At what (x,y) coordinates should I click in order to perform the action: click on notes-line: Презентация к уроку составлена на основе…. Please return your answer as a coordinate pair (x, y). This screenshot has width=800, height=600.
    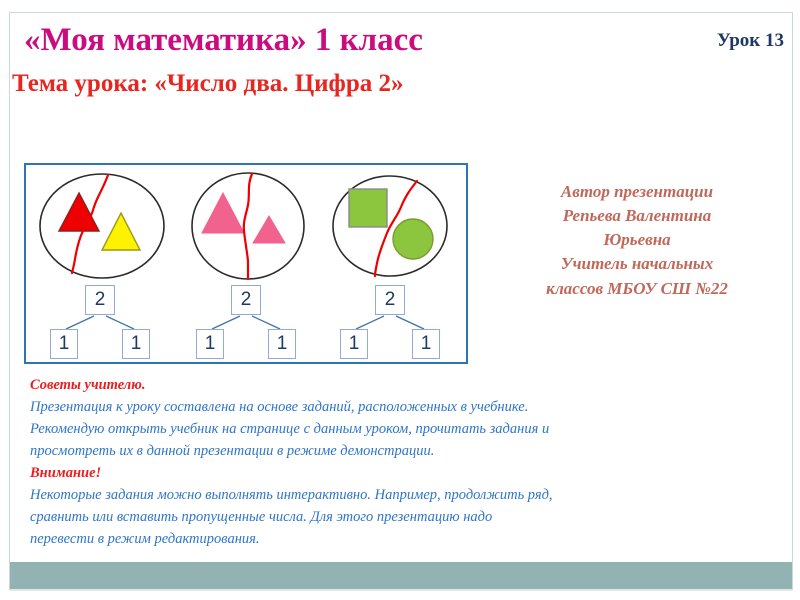
    Looking at the image, I should click on (279, 407).